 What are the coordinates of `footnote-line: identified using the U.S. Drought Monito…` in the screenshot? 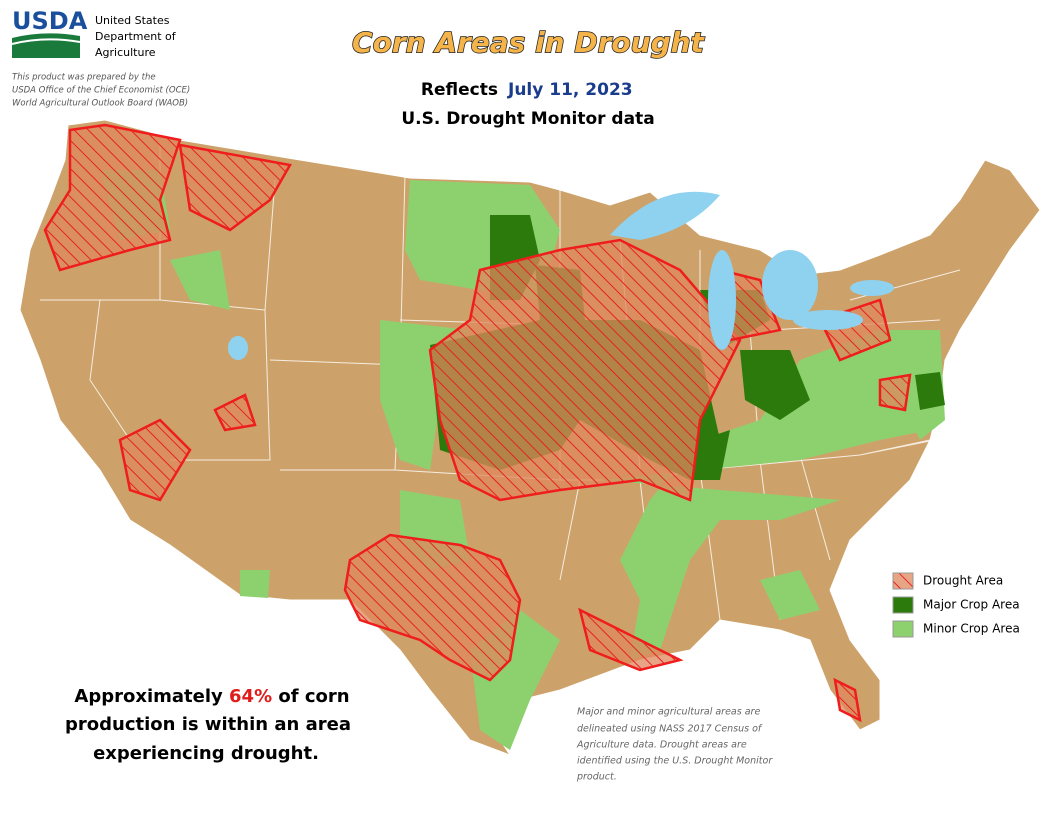 It's located at (675, 761).